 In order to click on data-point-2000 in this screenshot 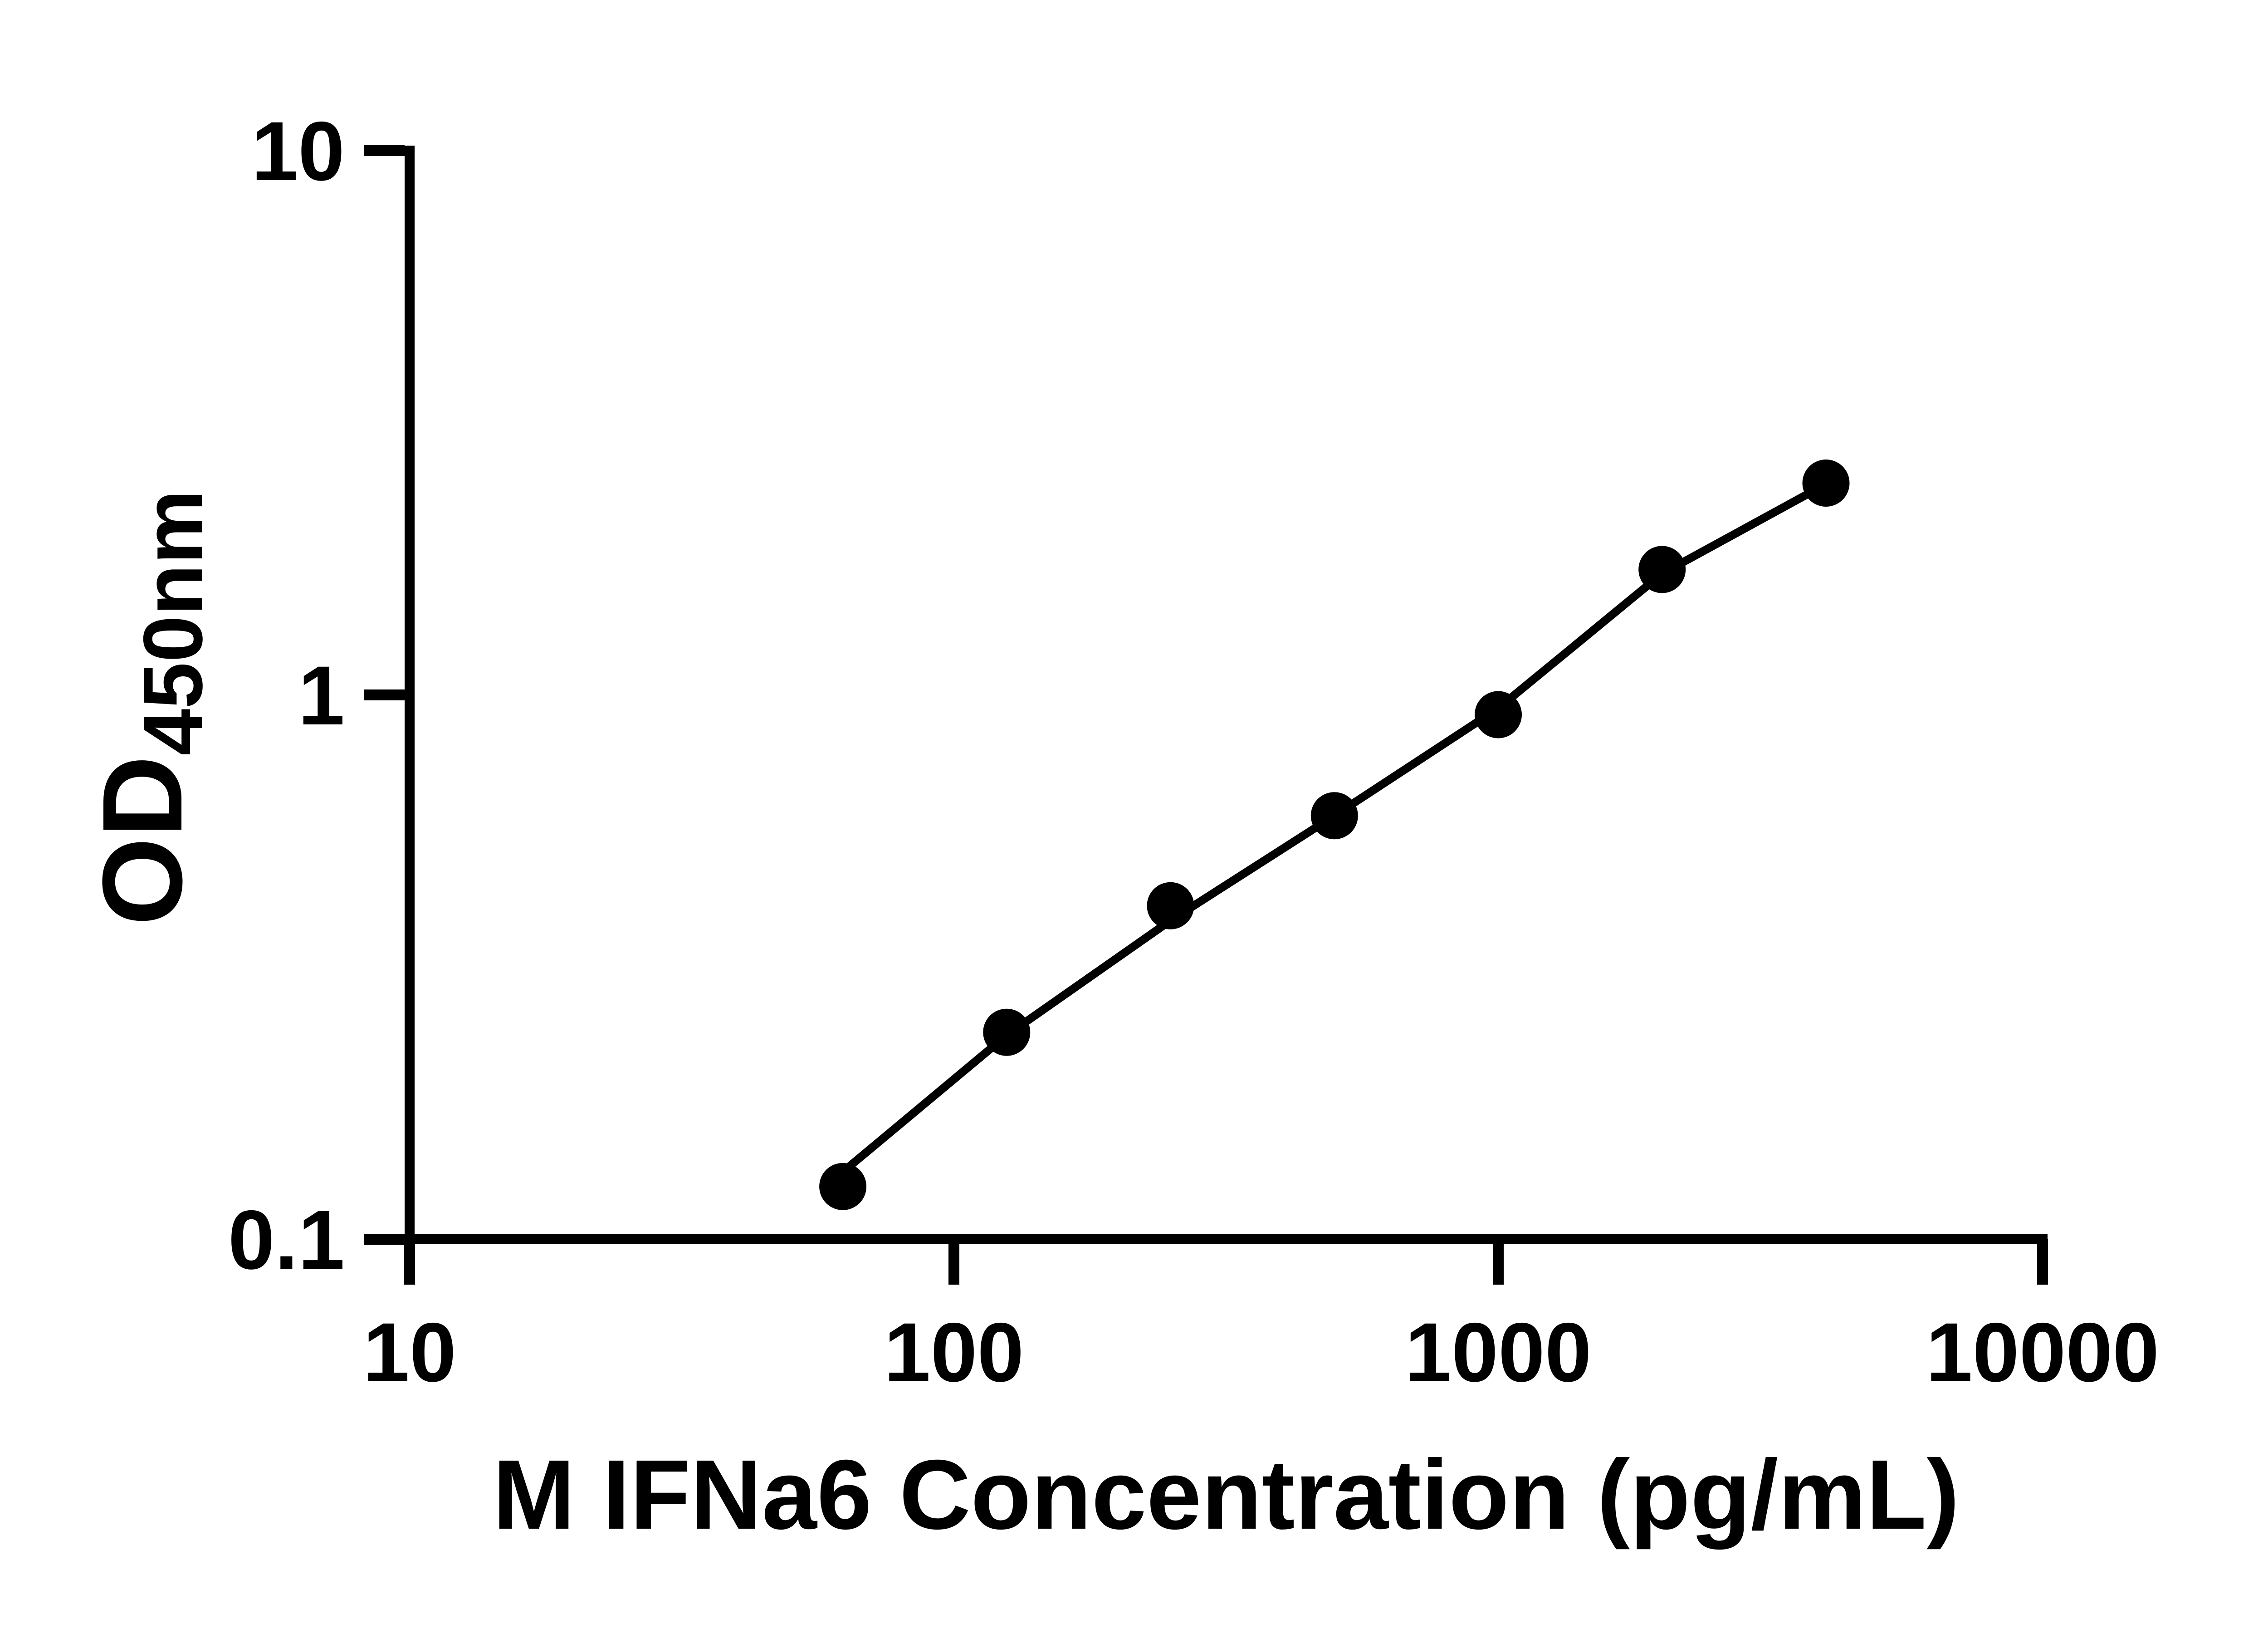, I will do `click(1662, 569)`.